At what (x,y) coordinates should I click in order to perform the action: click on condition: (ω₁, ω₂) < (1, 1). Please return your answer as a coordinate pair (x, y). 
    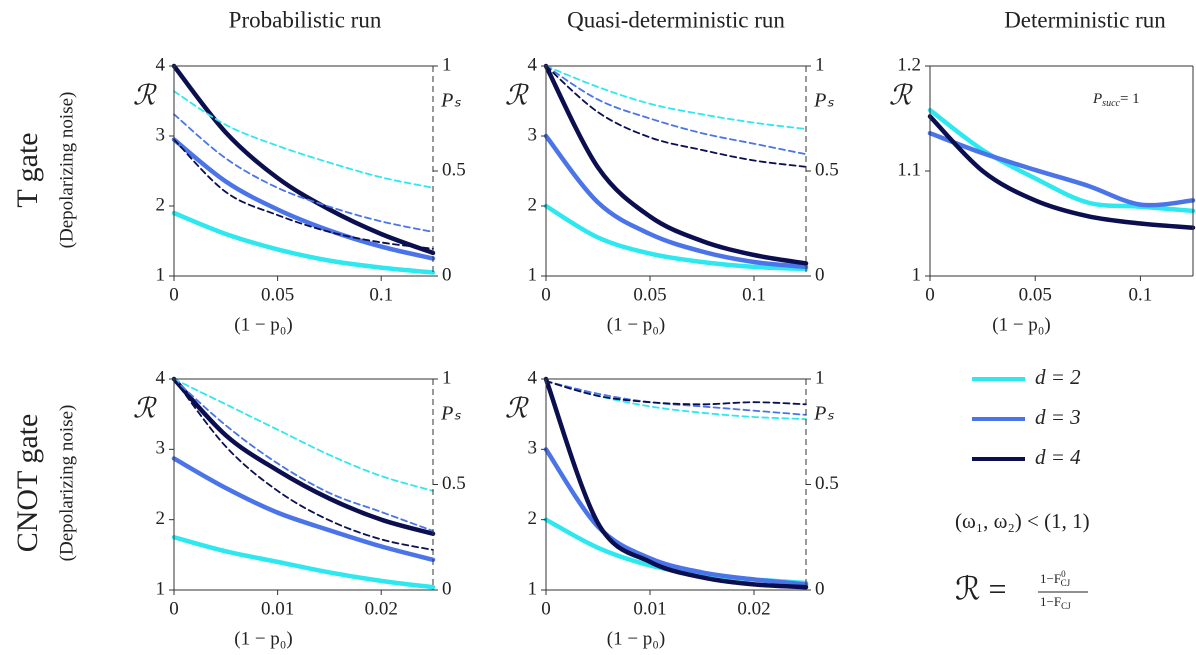
    Looking at the image, I should click on (1022, 521).